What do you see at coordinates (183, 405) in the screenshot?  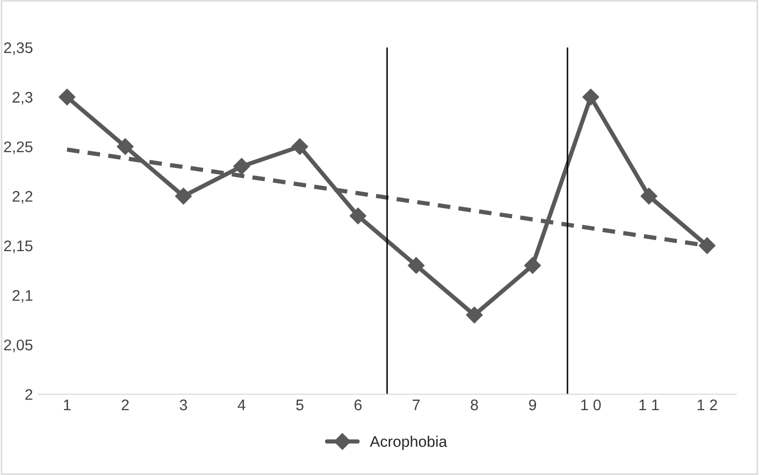 I see `x-tick-label: 3` at bounding box center [183, 405].